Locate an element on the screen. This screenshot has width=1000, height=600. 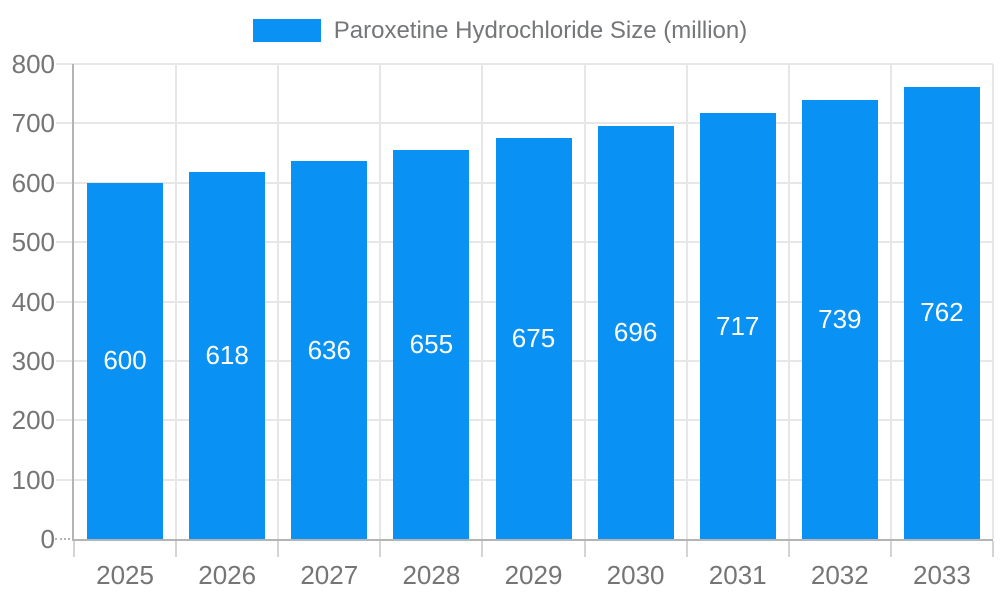
bar-value-label: 636 is located at coordinates (329, 349).